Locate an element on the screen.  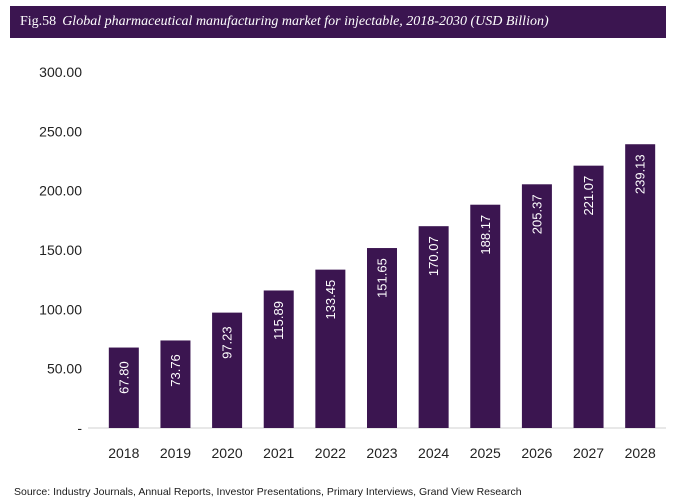
x-tick-label: 2024 is located at coordinates (433, 453).